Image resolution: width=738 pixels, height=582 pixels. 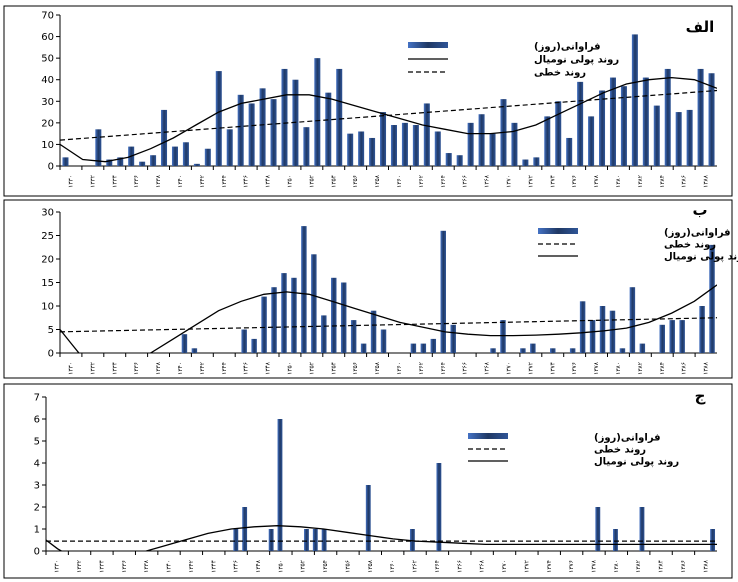 I want to click on x-tick-label: ۱۳۵۴, so click(x=333, y=181).